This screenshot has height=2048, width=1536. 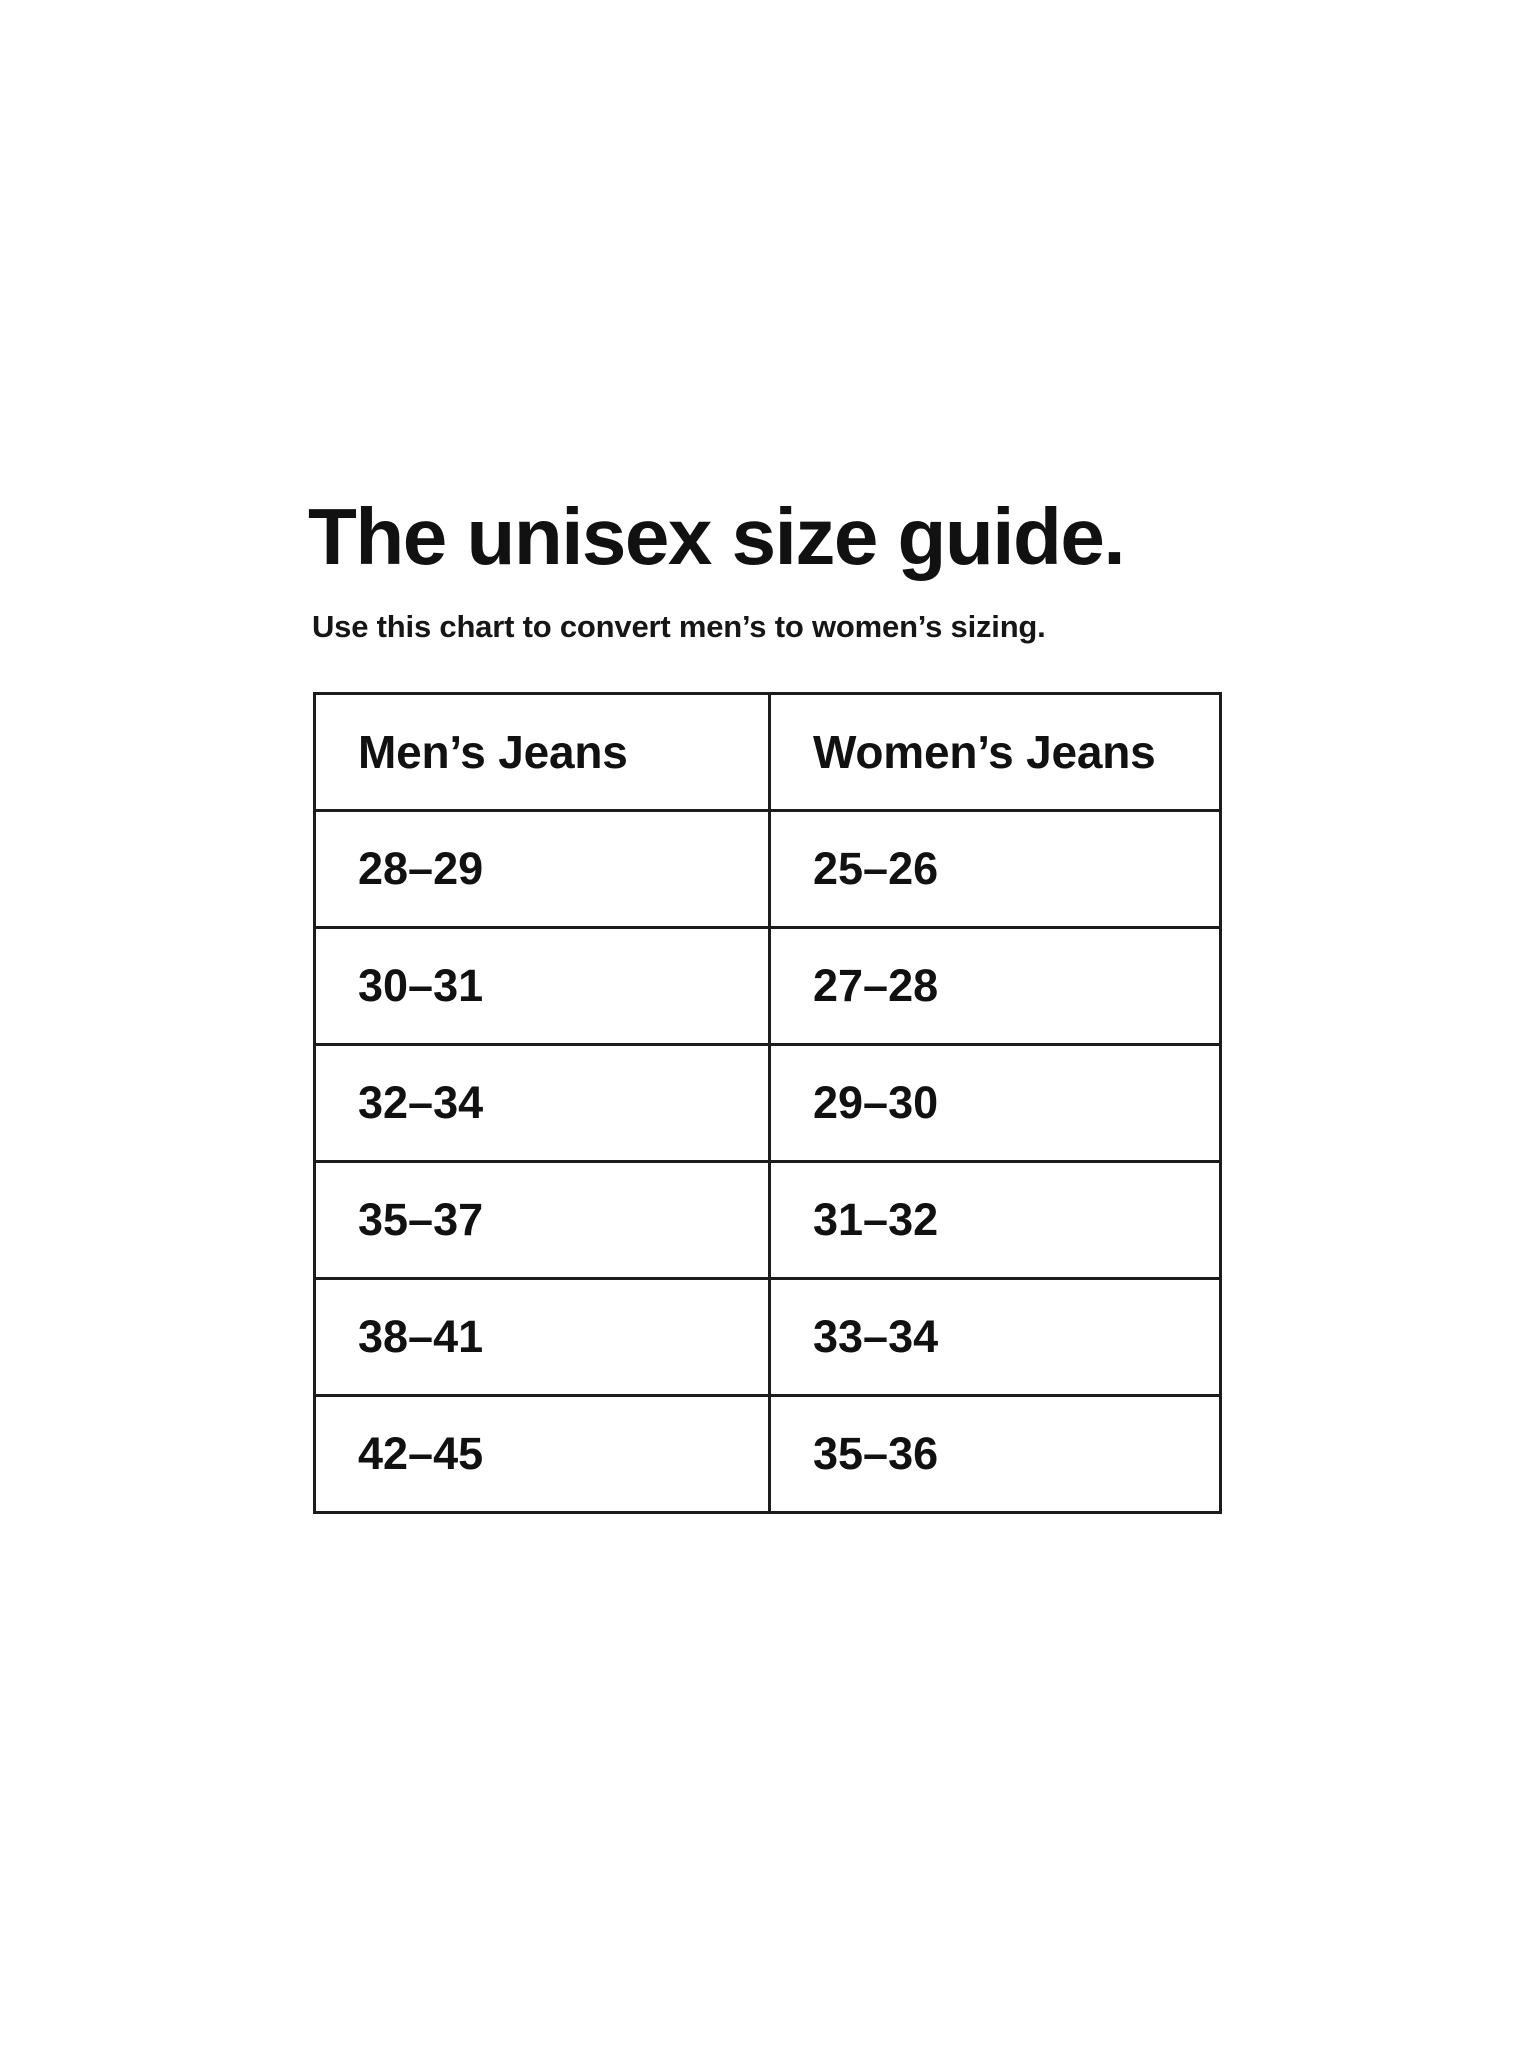 I want to click on table-row: 42–45 35–36, so click(x=767, y=1454).